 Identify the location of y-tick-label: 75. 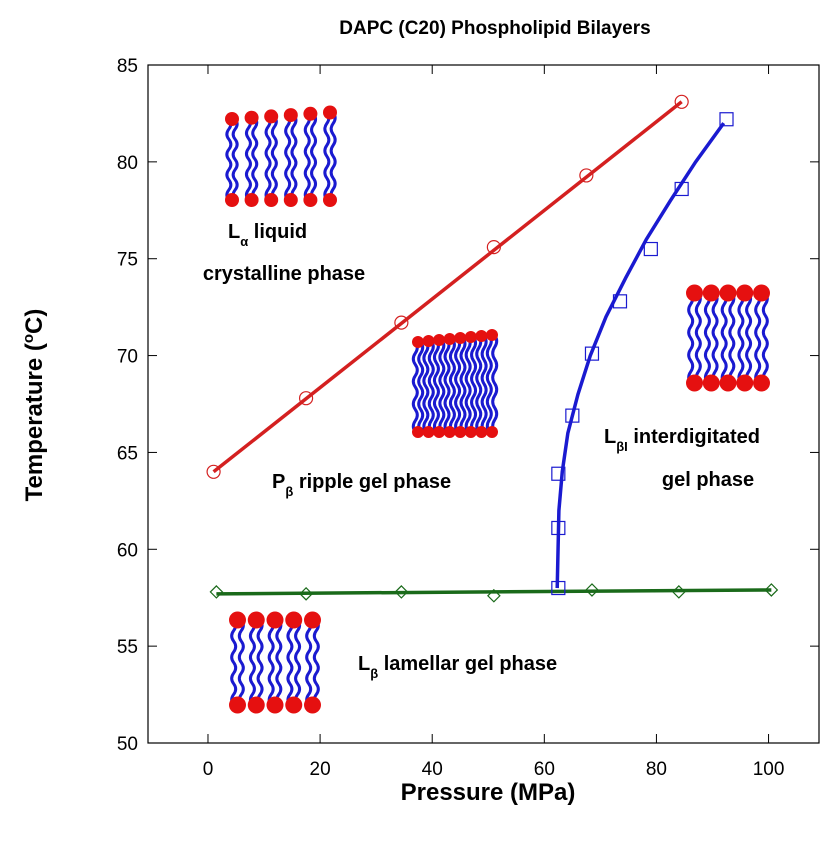
(127, 260).